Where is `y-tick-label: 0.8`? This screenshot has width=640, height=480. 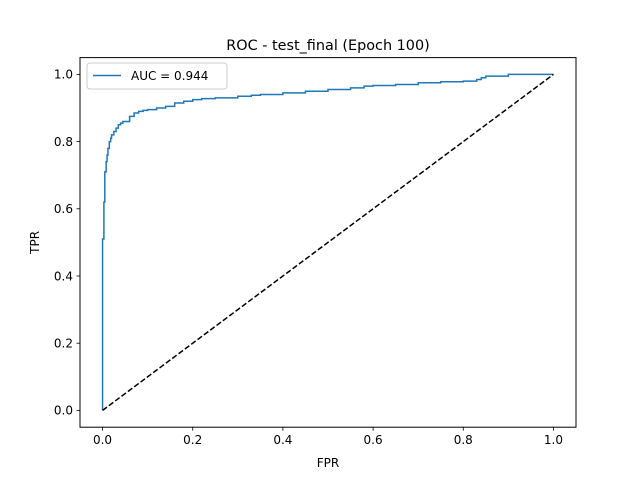
y-tick-label: 0.8 is located at coordinates (63, 142).